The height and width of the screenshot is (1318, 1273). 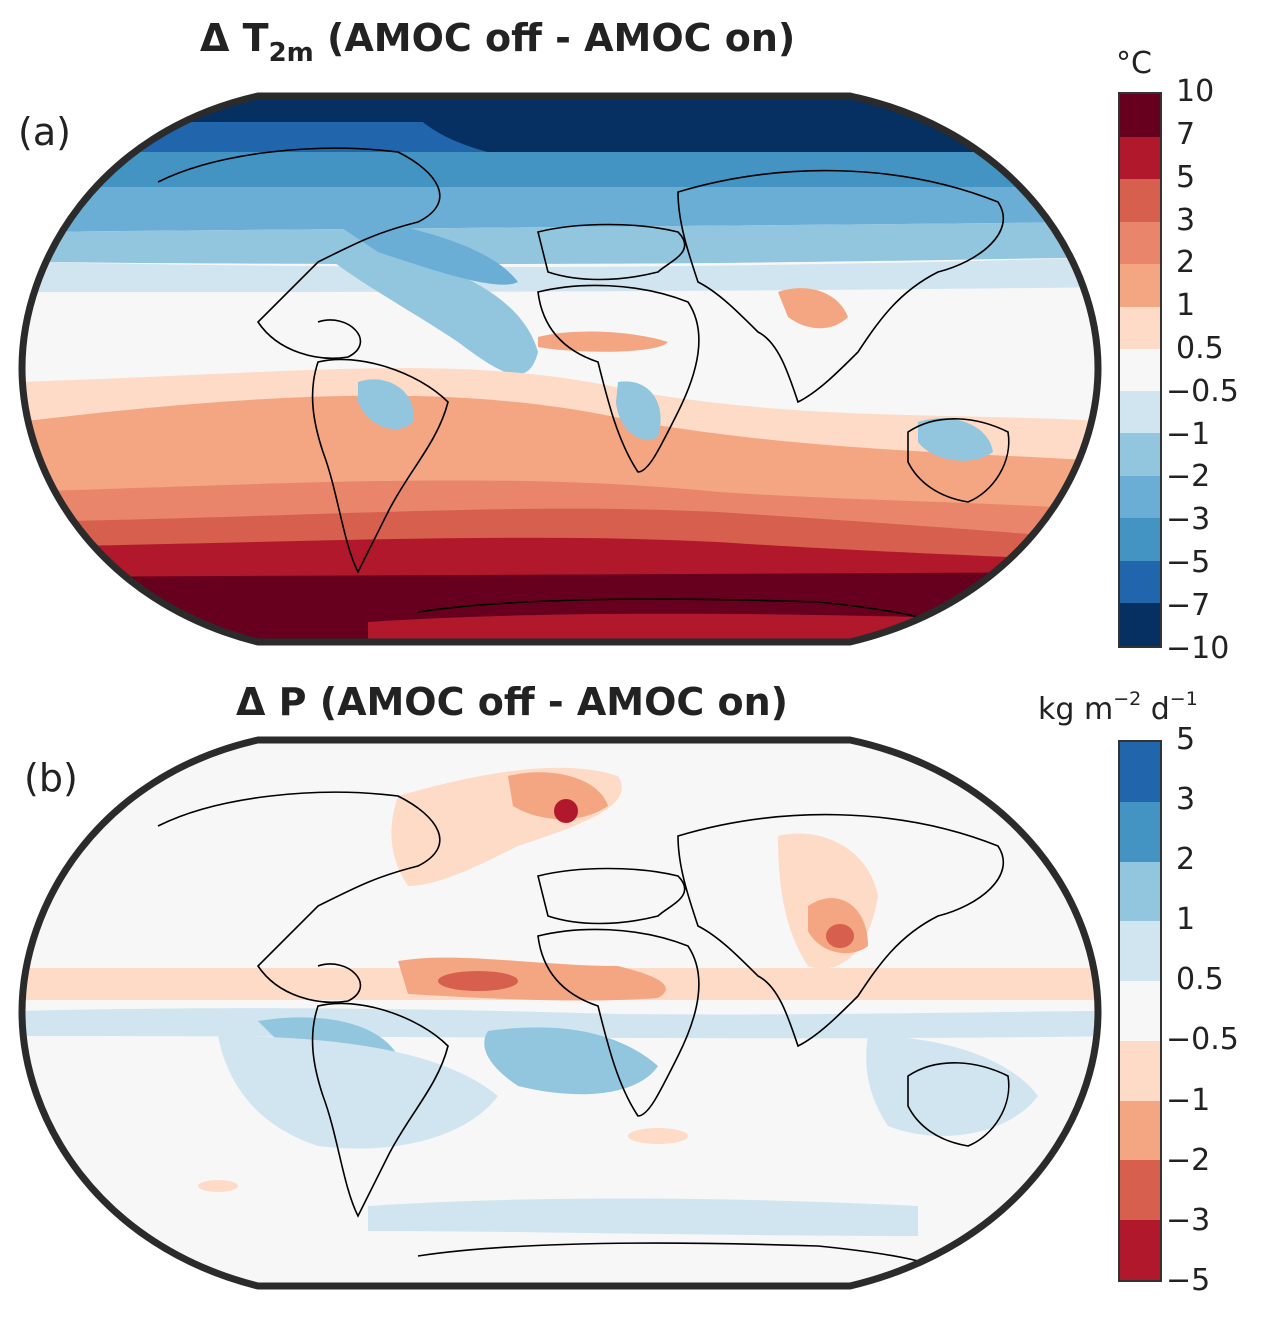 I want to click on colorbar-b-tick: −2, so click(x=1188, y=1160).